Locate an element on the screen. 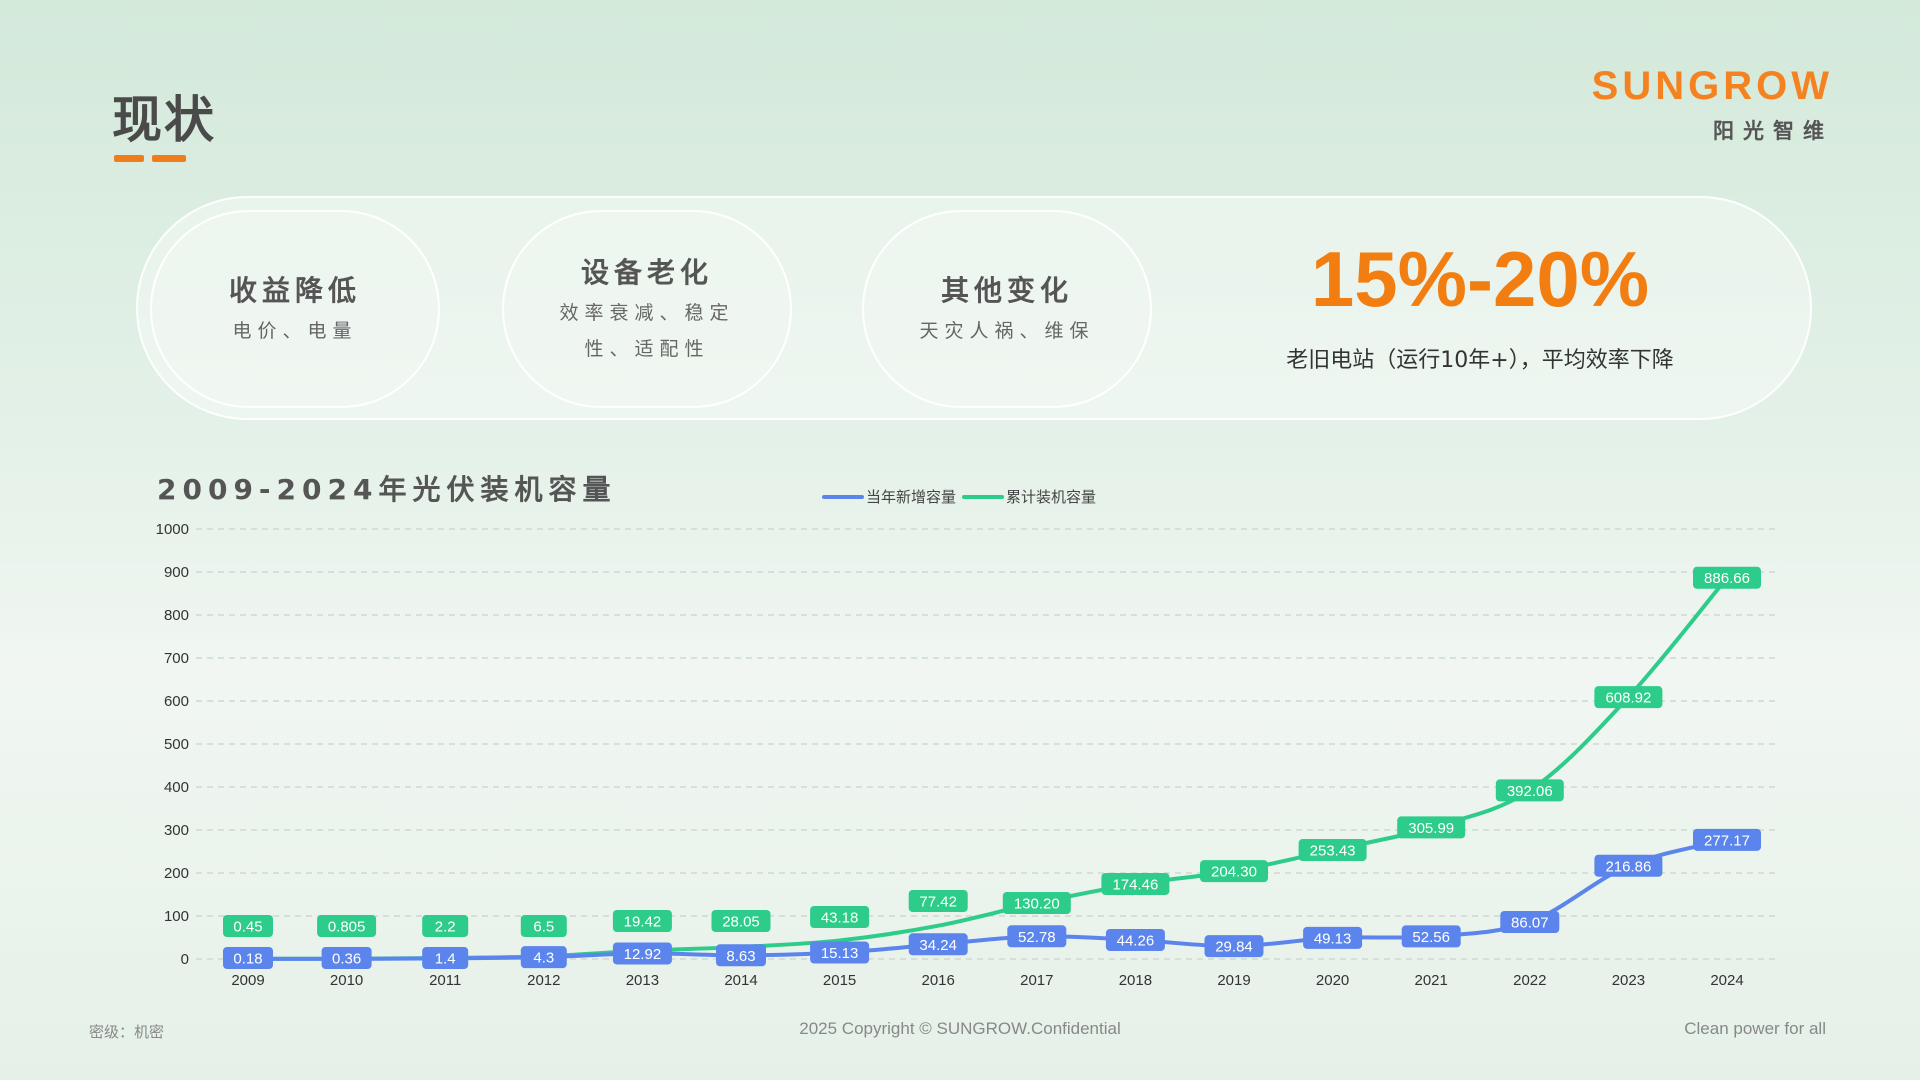  data-label-new: 0.36 is located at coordinates (346, 959).